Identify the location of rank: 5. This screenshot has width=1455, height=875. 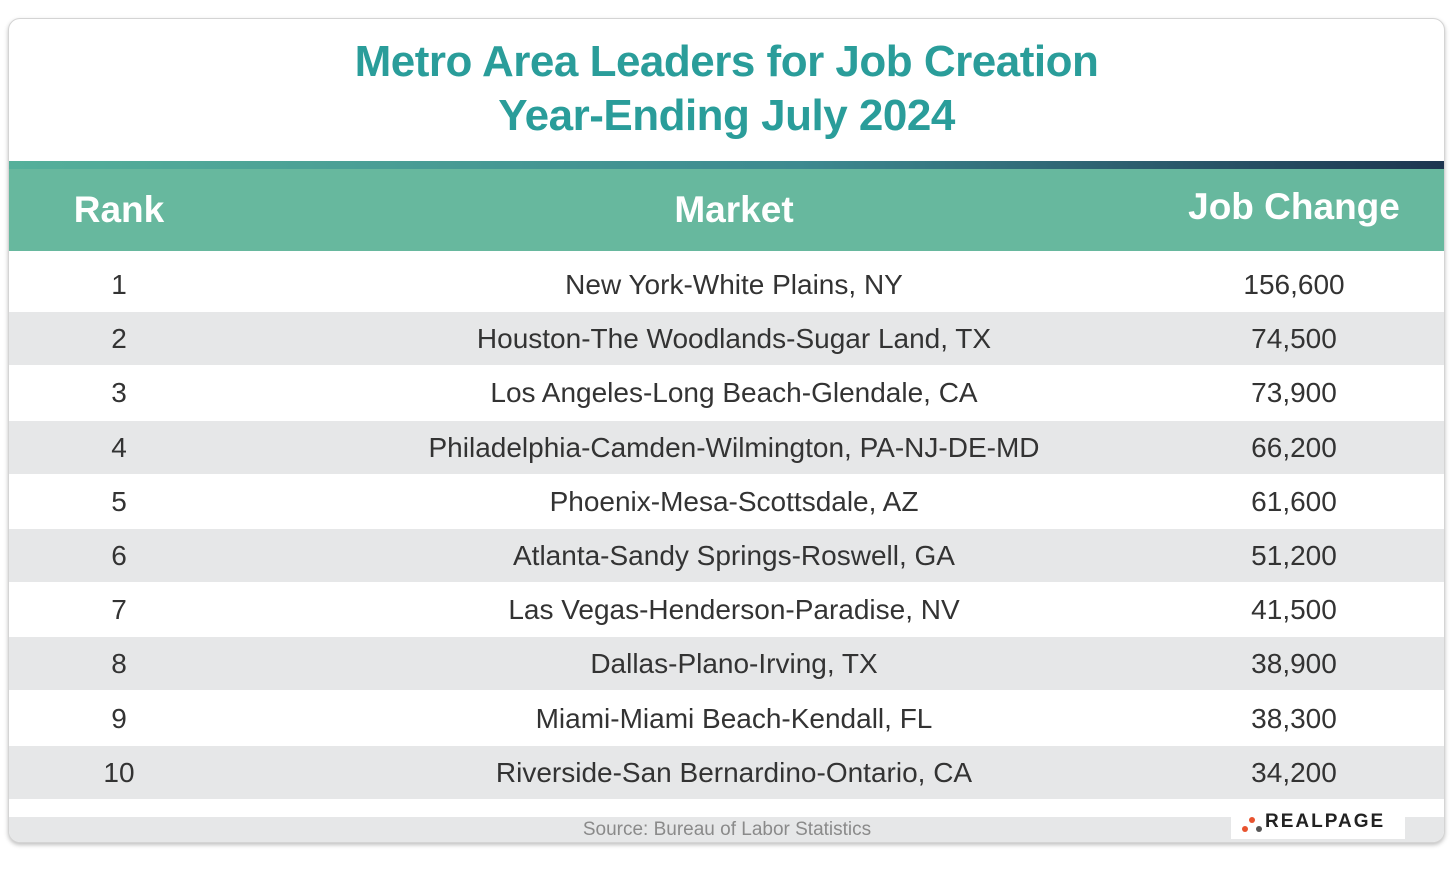
(119, 501).